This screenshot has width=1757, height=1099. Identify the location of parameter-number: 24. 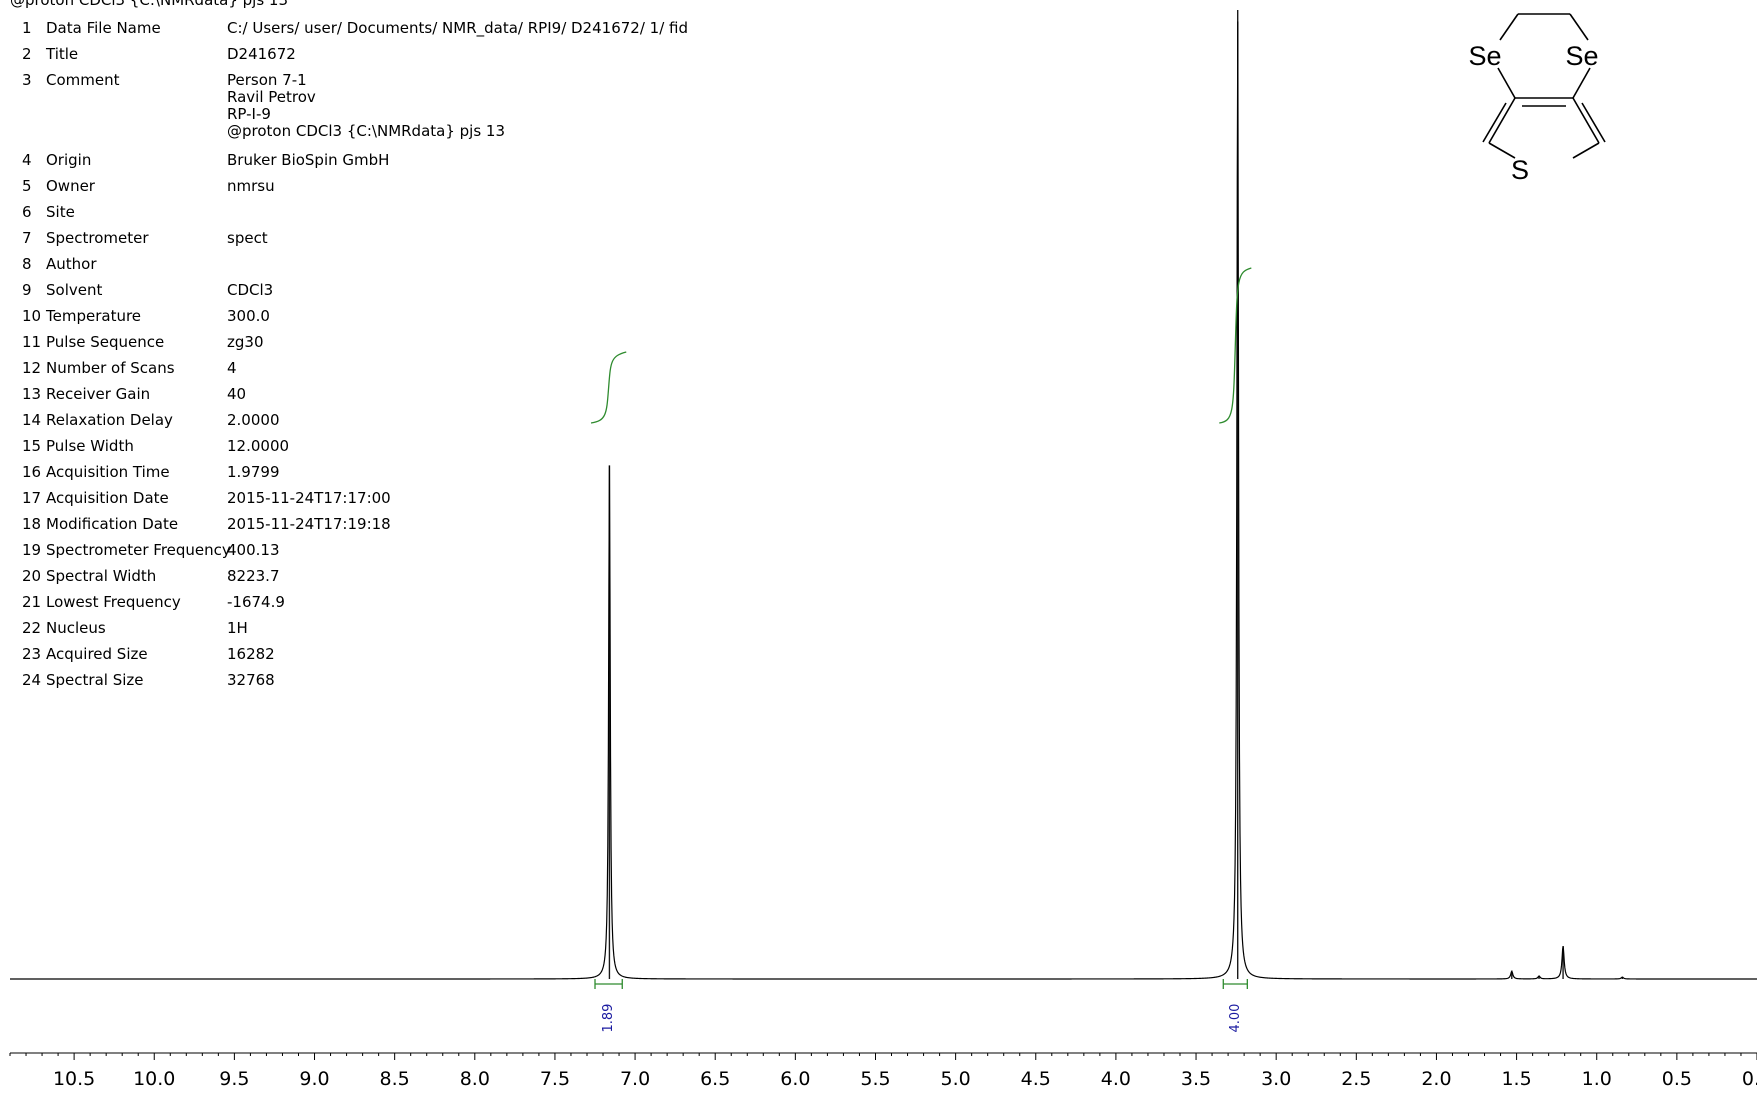
(32, 680).